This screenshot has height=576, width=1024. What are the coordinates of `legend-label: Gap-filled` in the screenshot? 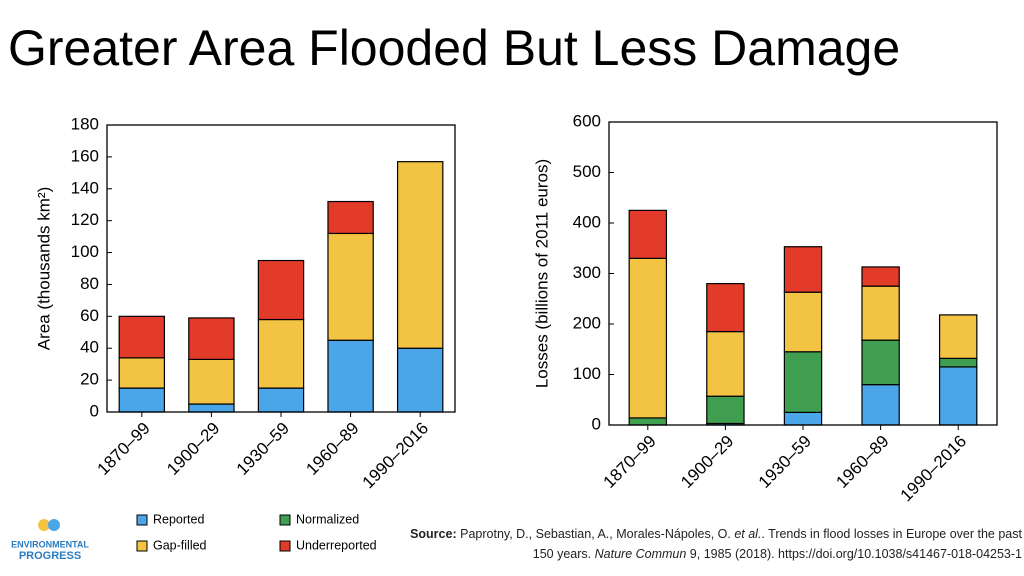 It's located at (180, 545).